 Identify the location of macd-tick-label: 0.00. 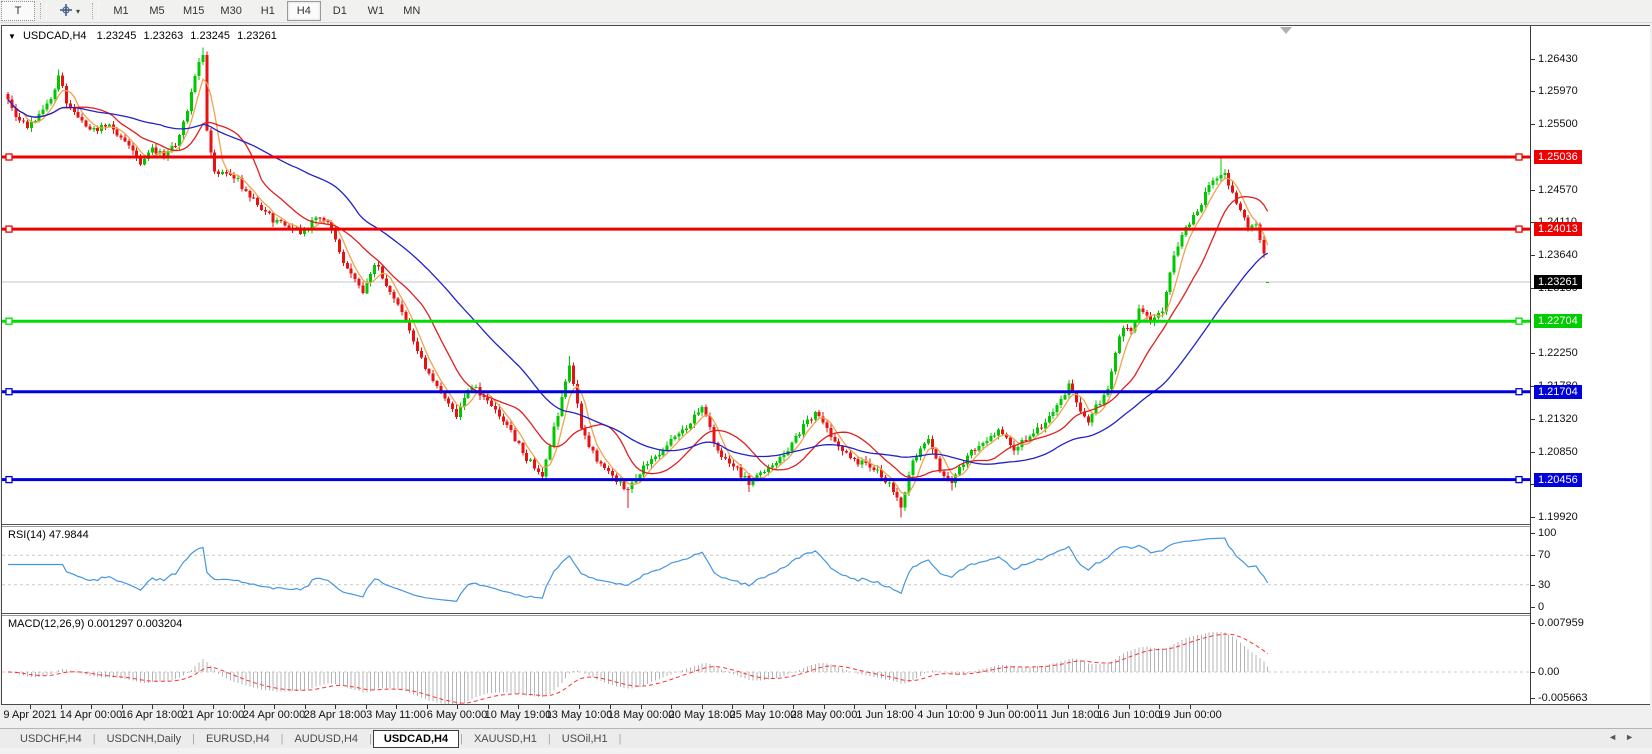
(1549, 672).